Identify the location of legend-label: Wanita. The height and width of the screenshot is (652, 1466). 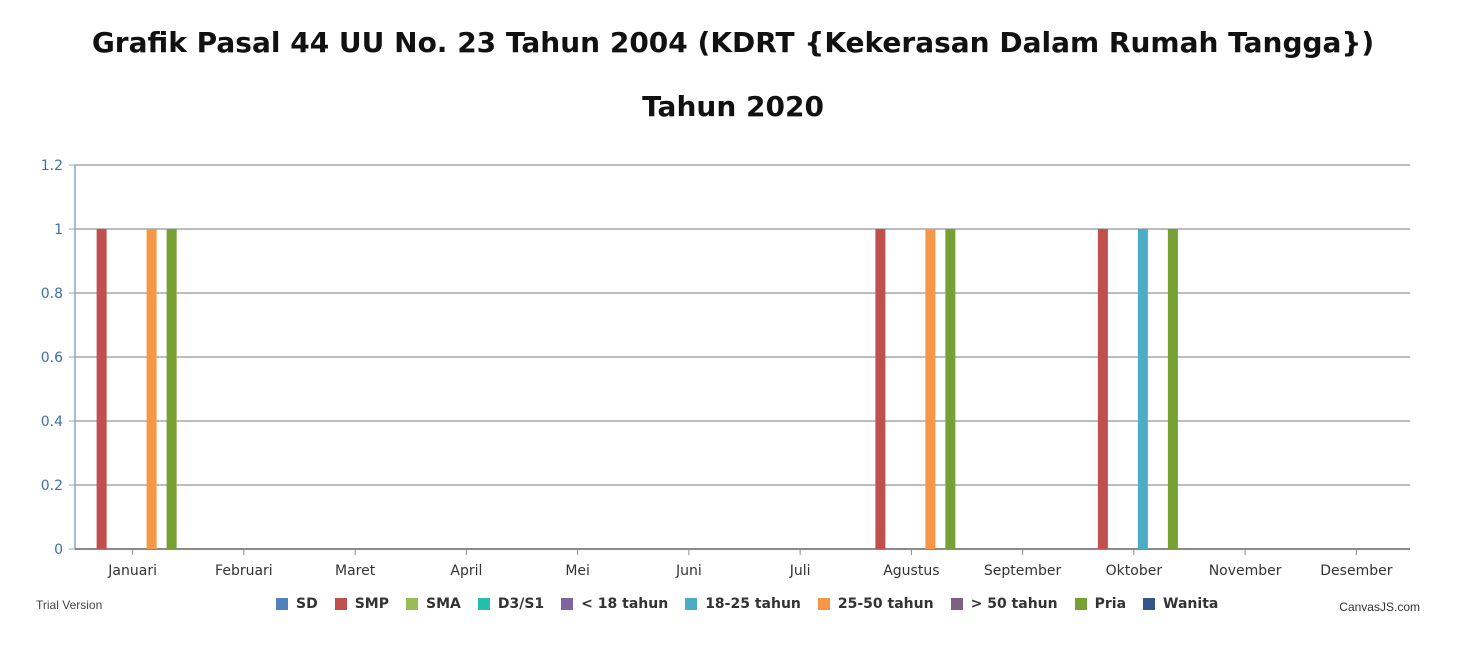
(1191, 604).